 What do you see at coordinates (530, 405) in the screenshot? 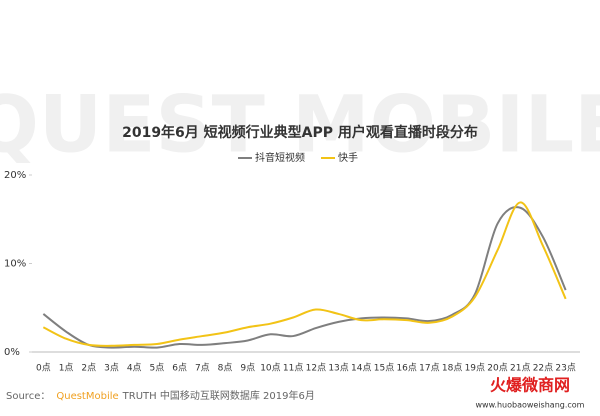
I see `logo-url: www.huobaoweishang.com` at bounding box center [530, 405].